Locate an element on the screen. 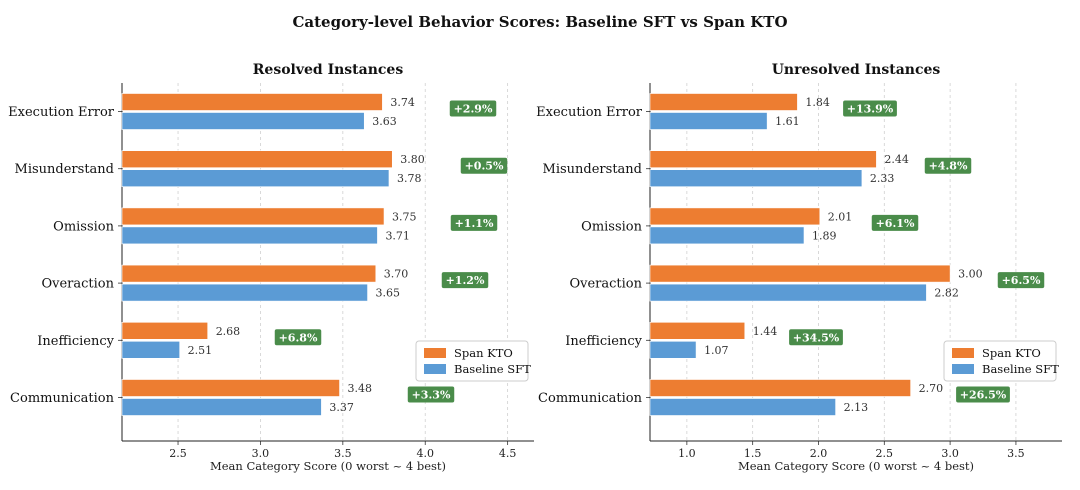 The height and width of the screenshot is (490, 1080). delta-badge-label: +3.3% is located at coordinates (431, 395).